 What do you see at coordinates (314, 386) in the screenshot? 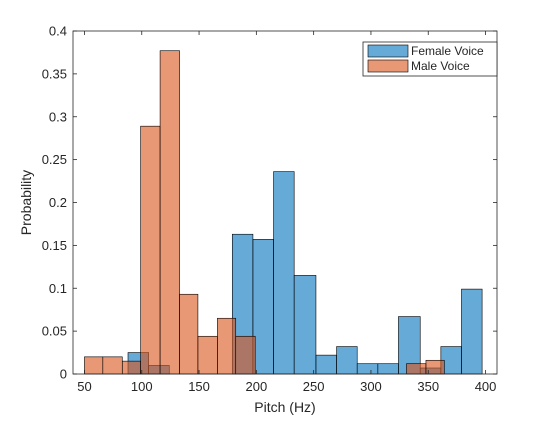
I see `x-tick-label: 250` at bounding box center [314, 386].